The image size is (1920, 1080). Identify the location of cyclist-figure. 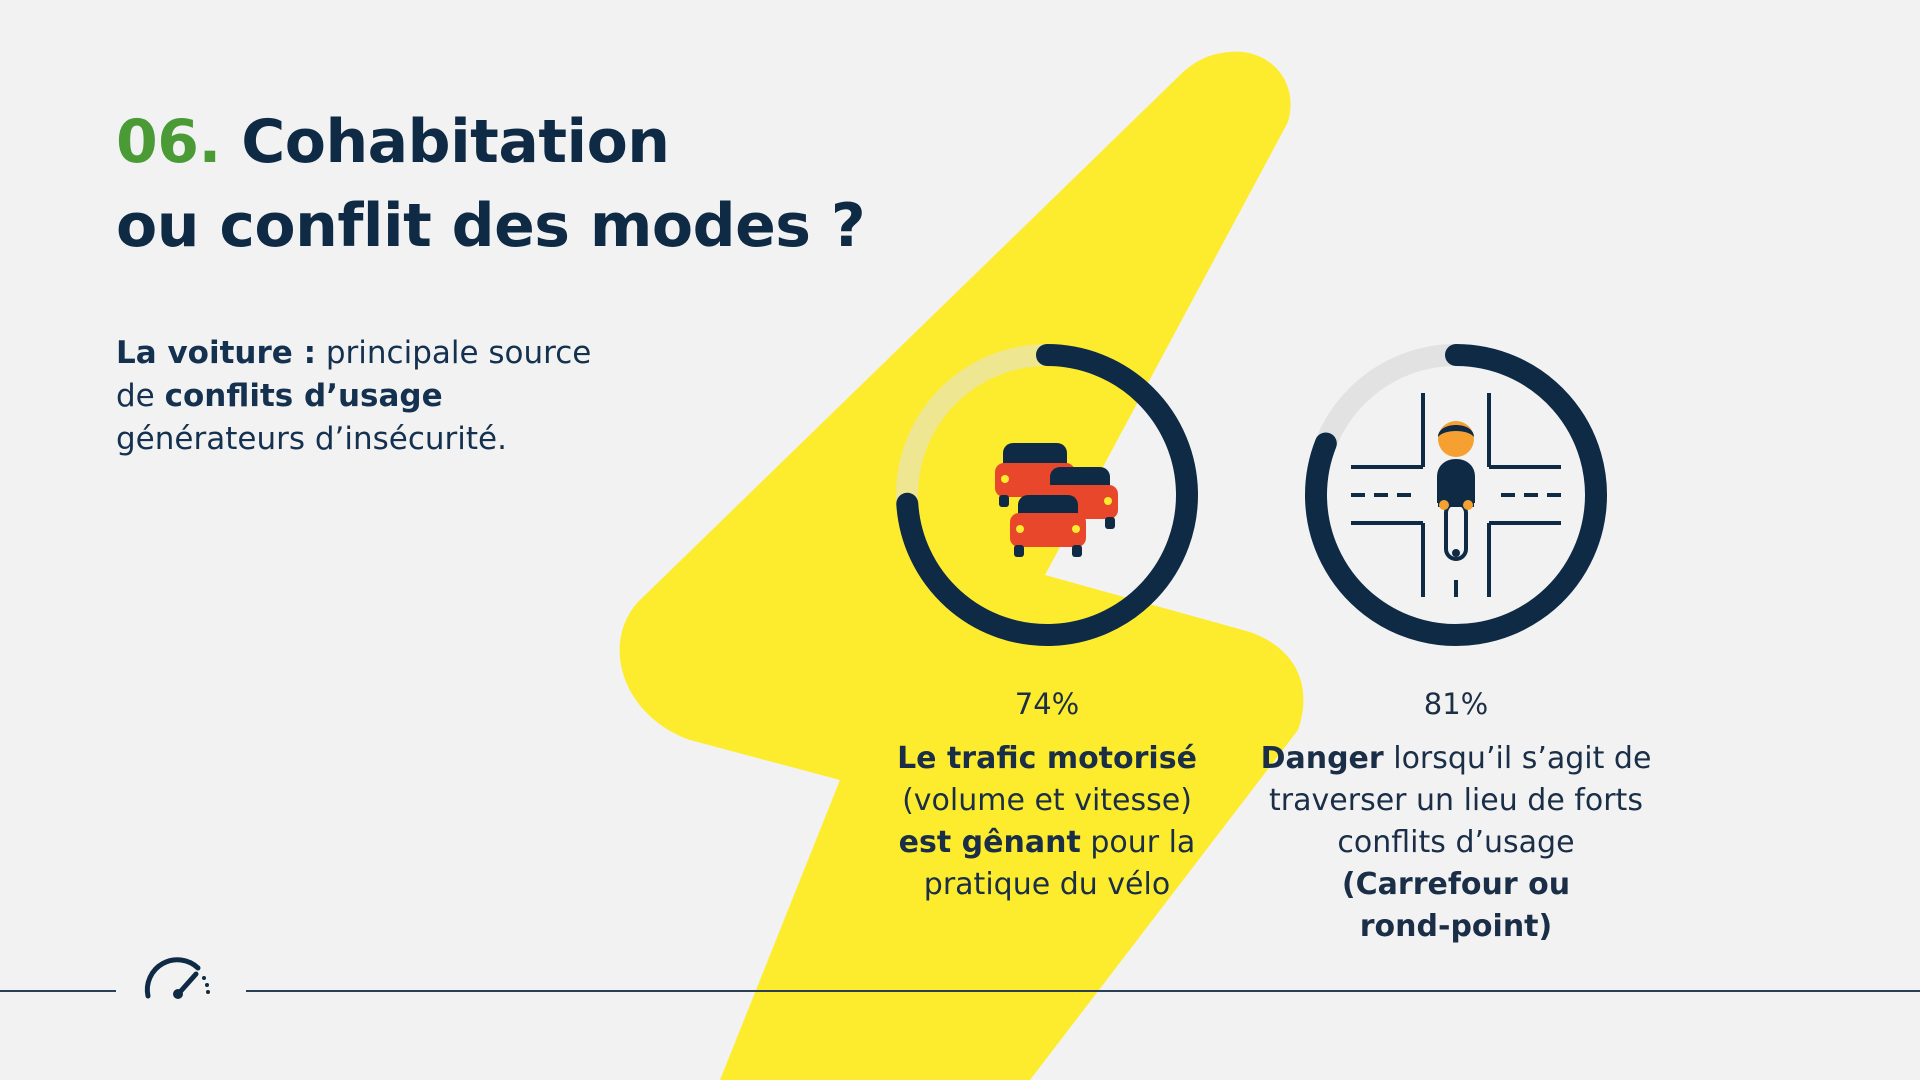
(1456, 489).